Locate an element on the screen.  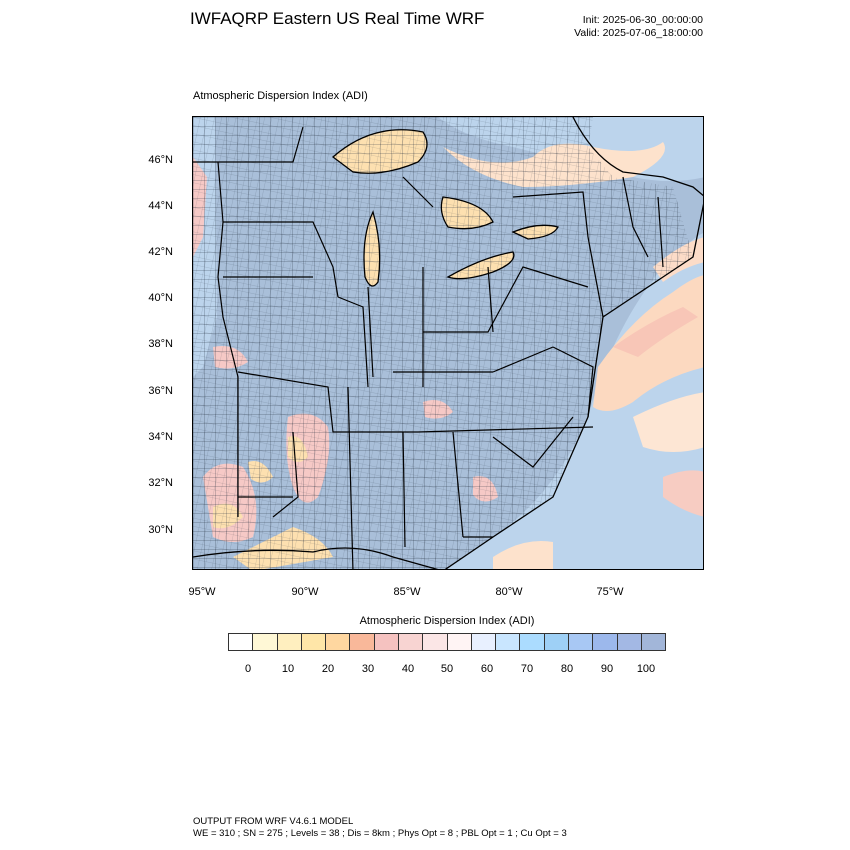
lon-label: 75°W is located at coordinates (610, 592).